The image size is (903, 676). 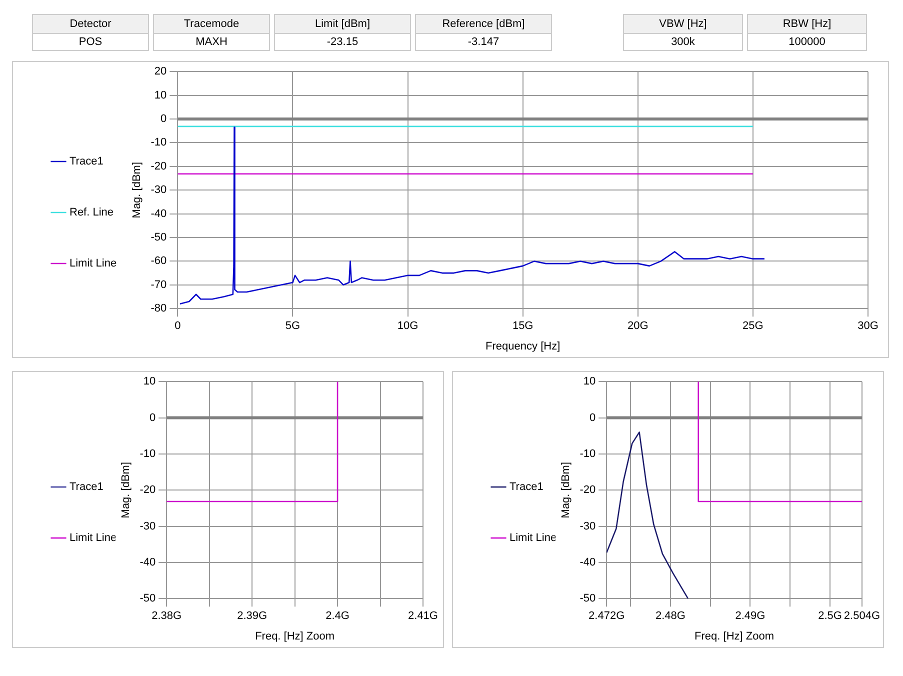 What do you see at coordinates (683, 24) in the screenshot?
I see `text: VBW [Hz]` at bounding box center [683, 24].